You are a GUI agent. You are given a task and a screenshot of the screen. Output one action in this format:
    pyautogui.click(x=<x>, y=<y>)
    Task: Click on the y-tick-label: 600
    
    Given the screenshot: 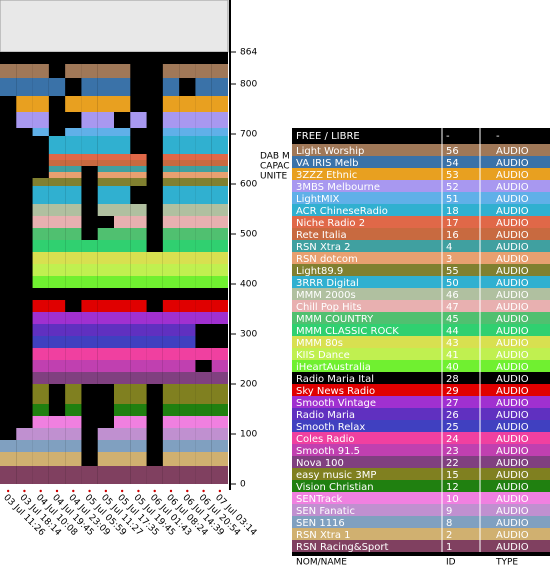 What is the action you would take?
    pyautogui.click(x=248, y=185)
    